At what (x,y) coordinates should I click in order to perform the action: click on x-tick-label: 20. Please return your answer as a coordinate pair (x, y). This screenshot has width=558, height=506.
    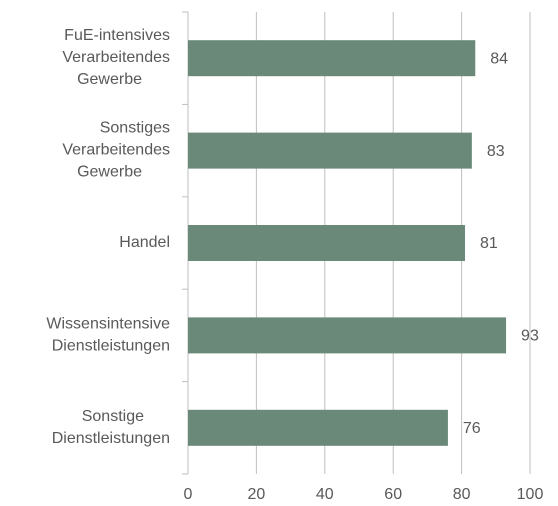
    Looking at the image, I should click on (257, 494).